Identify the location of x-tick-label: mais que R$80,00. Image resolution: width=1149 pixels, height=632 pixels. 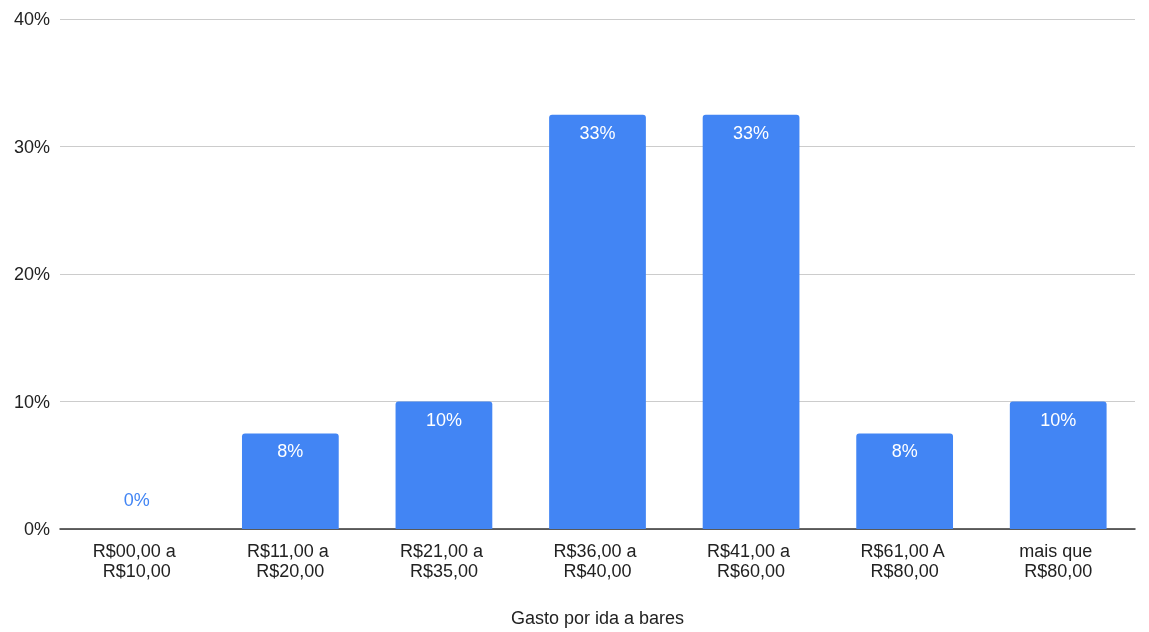
(1058, 561).